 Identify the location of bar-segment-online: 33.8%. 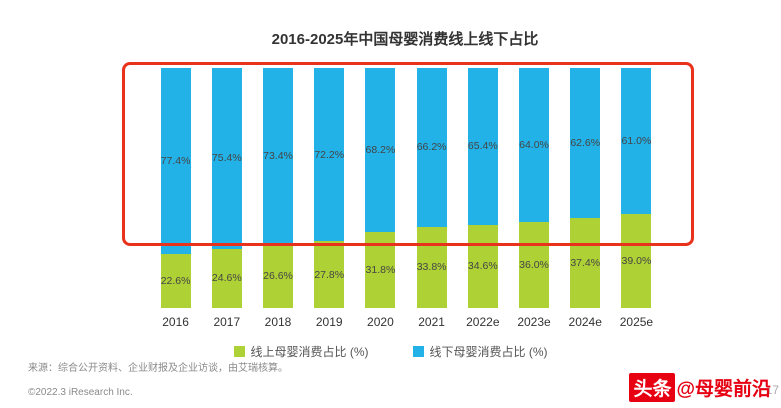
(431, 267).